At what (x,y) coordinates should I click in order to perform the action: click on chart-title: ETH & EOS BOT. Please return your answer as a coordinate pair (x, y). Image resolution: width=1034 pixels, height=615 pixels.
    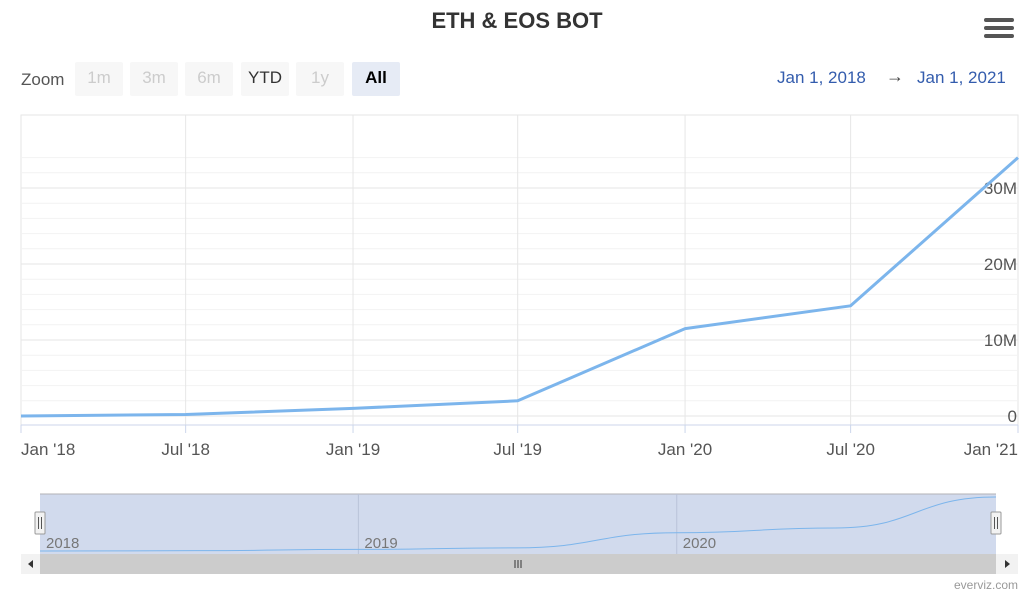
    Looking at the image, I should click on (517, 20).